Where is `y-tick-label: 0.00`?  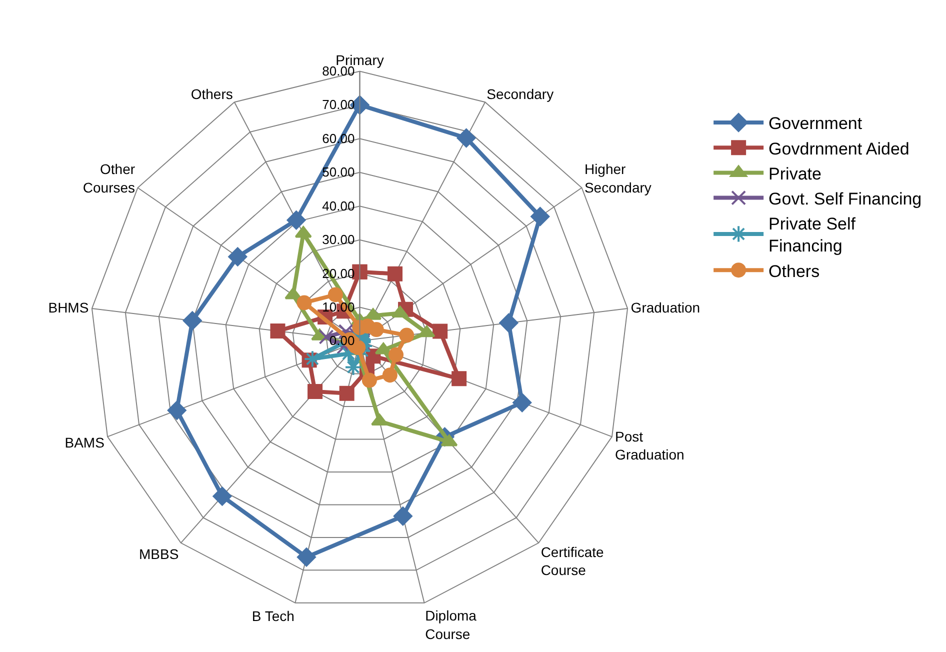 y-tick-label: 0.00 is located at coordinates (342, 340).